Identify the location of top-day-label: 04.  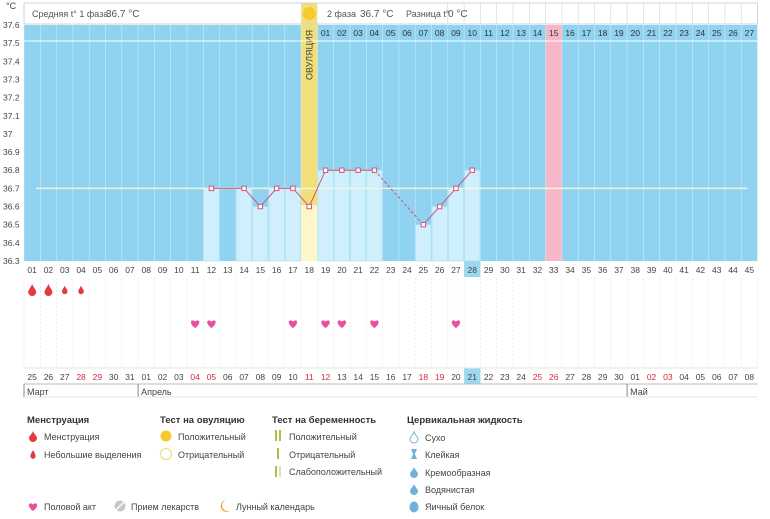
(375, 33).